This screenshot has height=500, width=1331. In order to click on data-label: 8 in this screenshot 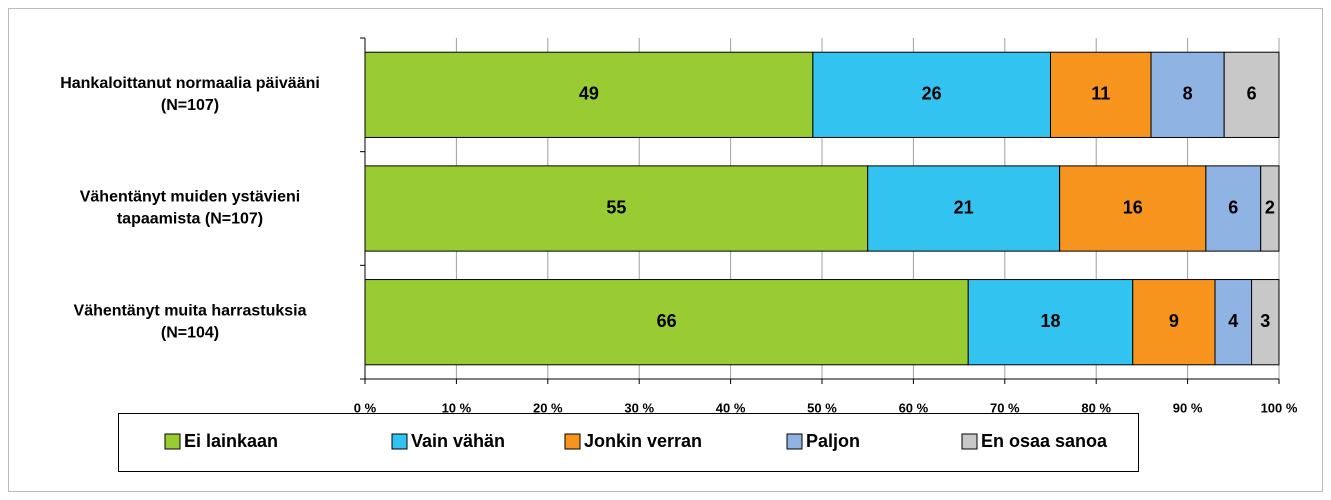, I will do `click(1188, 94)`.